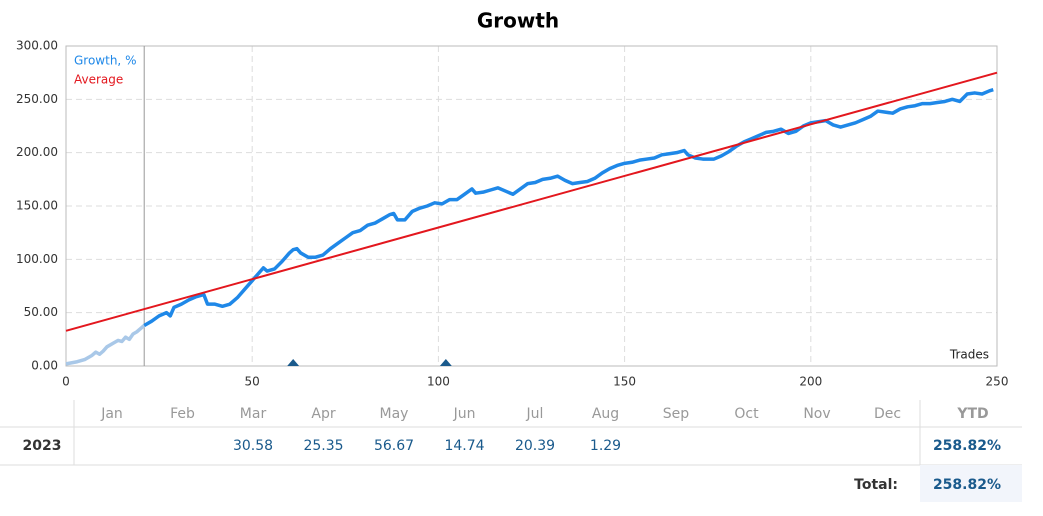 The width and height of the screenshot is (1043, 516). What do you see at coordinates (969, 355) in the screenshot?
I see `x-axis-label: Trades` at bounding box center [969, 355].